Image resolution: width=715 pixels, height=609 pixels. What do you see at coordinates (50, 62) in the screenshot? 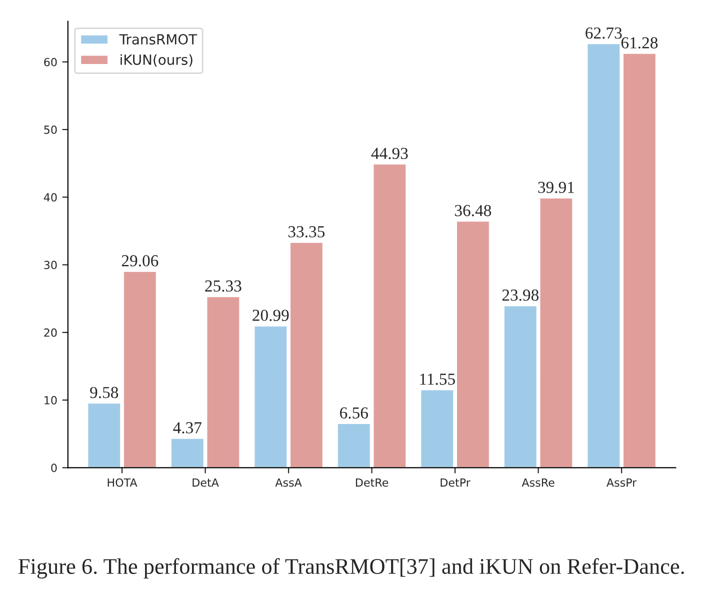
I see `y-tick-label: 60` at bounding box center [50, 62].